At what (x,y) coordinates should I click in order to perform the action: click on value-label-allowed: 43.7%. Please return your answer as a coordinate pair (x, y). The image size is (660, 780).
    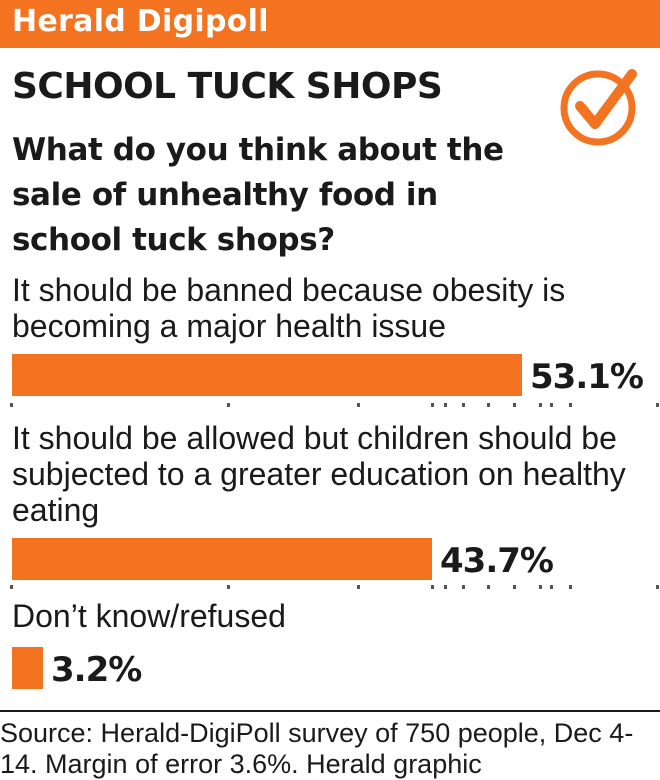
    Looking at the image, I should click on (497, 561).